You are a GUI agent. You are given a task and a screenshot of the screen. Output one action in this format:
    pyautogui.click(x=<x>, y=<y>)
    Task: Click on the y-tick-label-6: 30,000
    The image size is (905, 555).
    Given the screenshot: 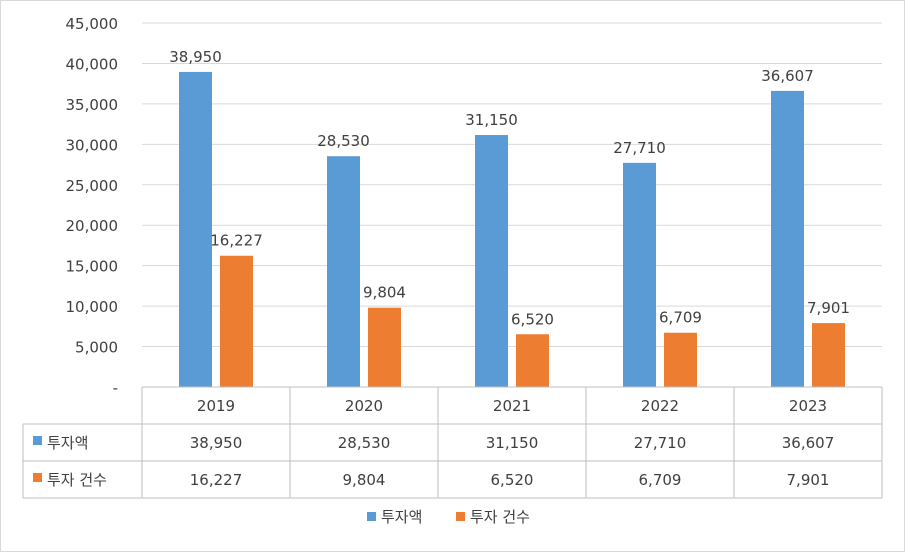 What is the action you would take?
    pyautogui.click(x=92, y=145)
    